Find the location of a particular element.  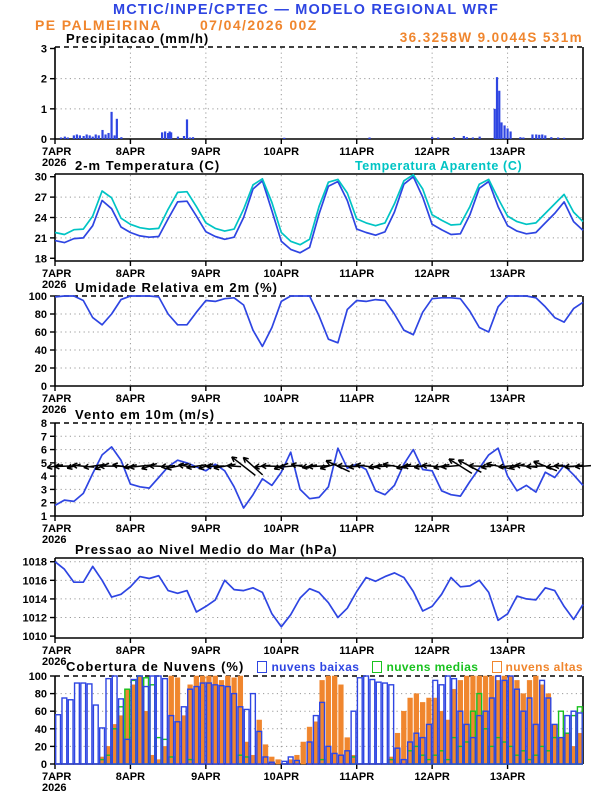

svg-text: 5 is located at coordinates (44, 464).